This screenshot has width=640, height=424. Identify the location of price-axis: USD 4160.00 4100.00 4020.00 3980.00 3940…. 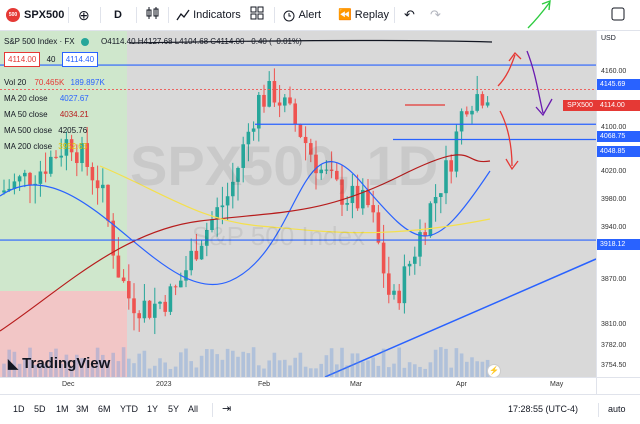
(601, 204).